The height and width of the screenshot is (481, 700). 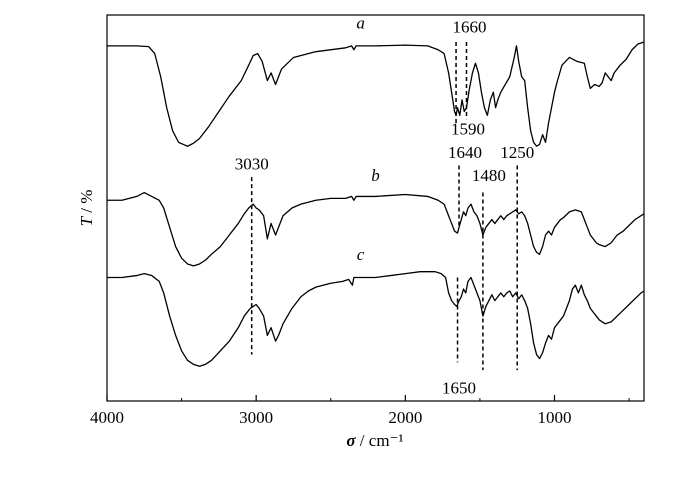 I want to click on x-tick-label: 2000, so click(x=405, y=417).